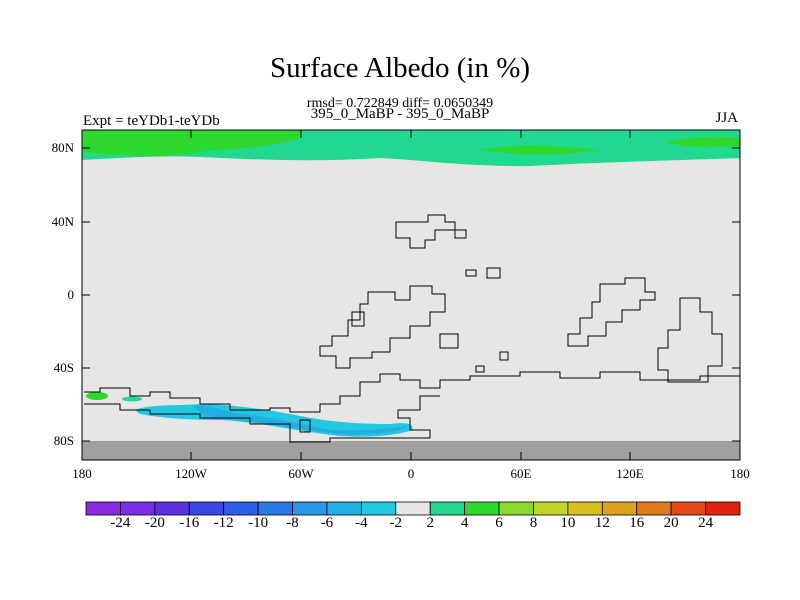 Image resolution: width=800 pixels, height=600 pixels. What do you see at coordinates (292, 523) in the screenshot?
I see `colorbar-label: -8` at bounding box center [292, 523].